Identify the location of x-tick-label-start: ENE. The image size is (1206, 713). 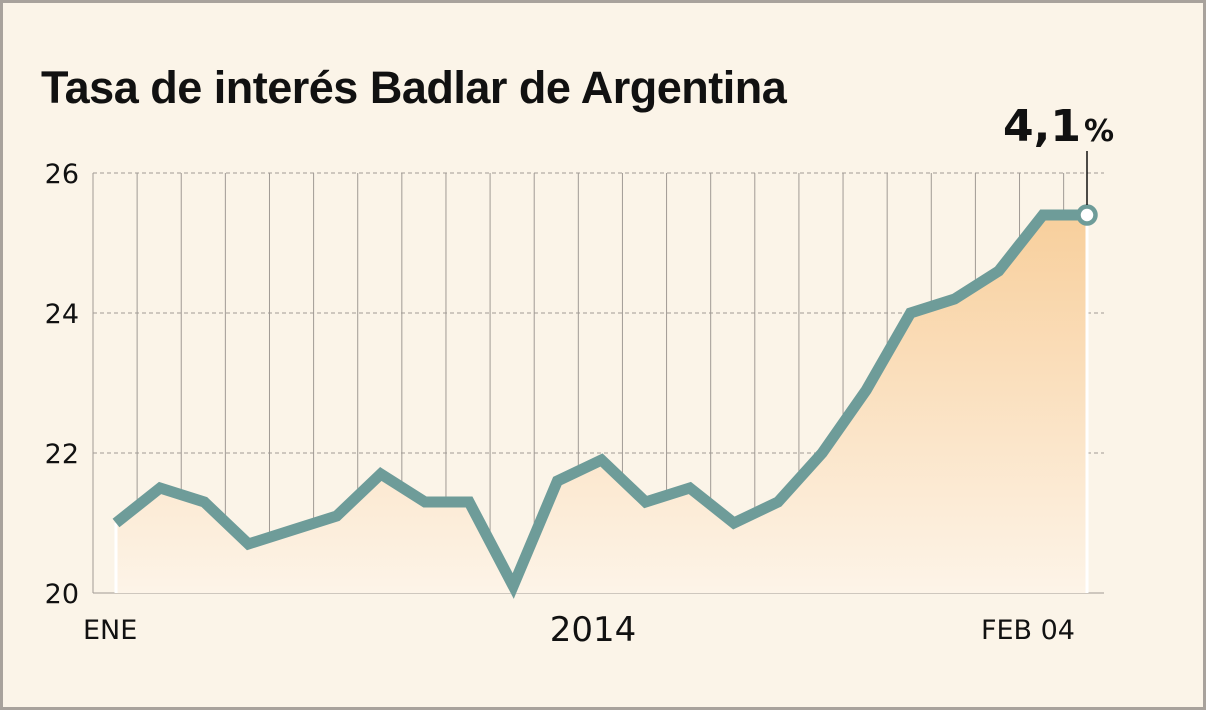
(110, 630).